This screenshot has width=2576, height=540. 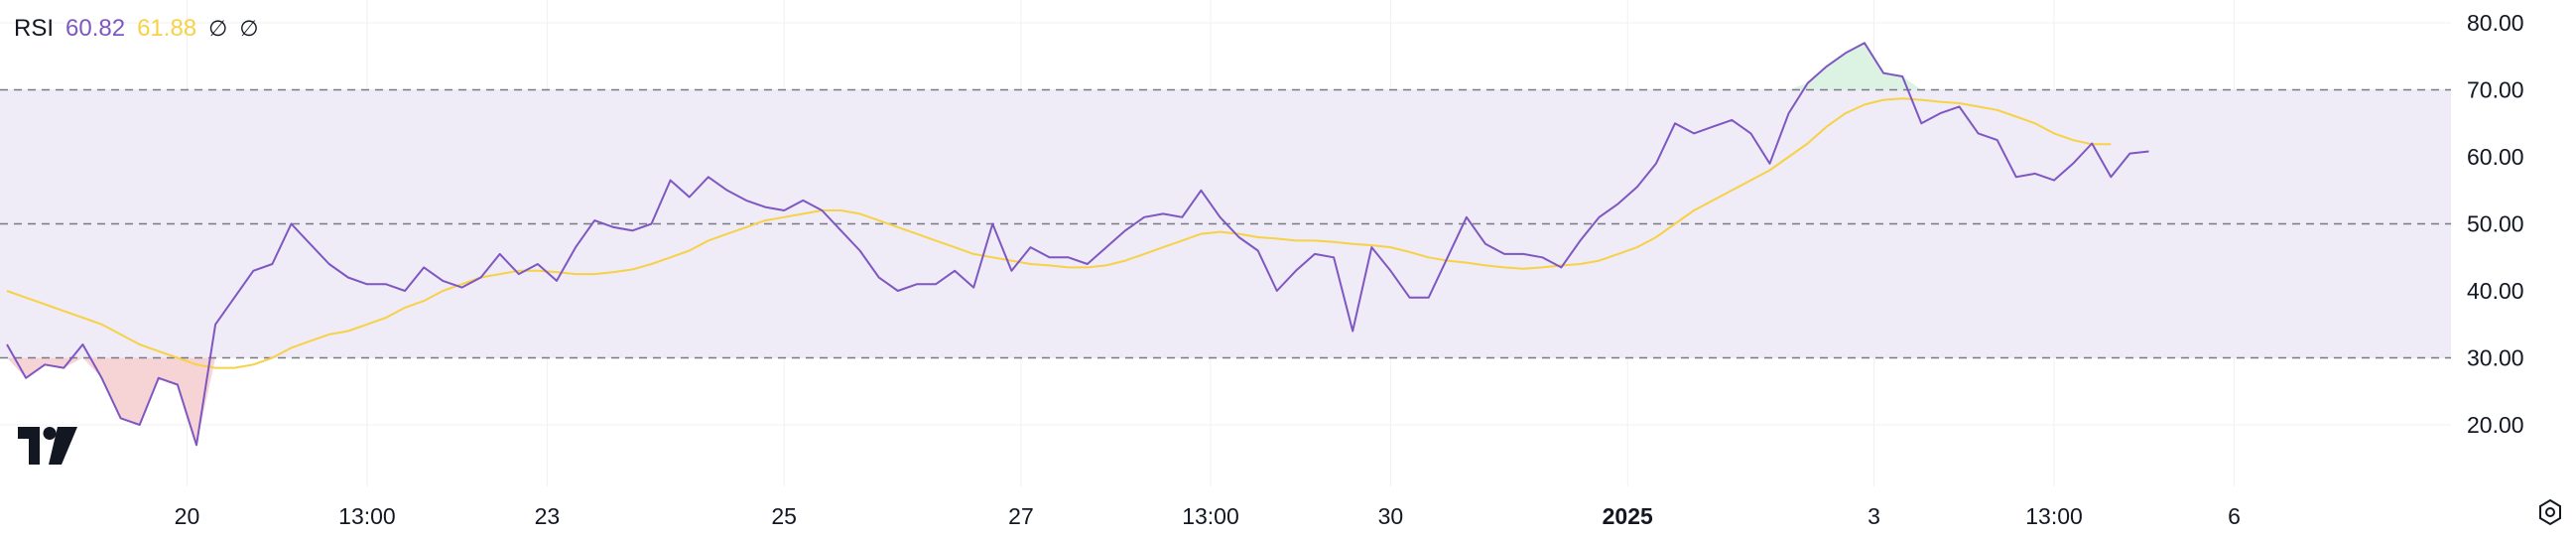 I want to click on x-tick-label: 23, so click(x=548, y=516).